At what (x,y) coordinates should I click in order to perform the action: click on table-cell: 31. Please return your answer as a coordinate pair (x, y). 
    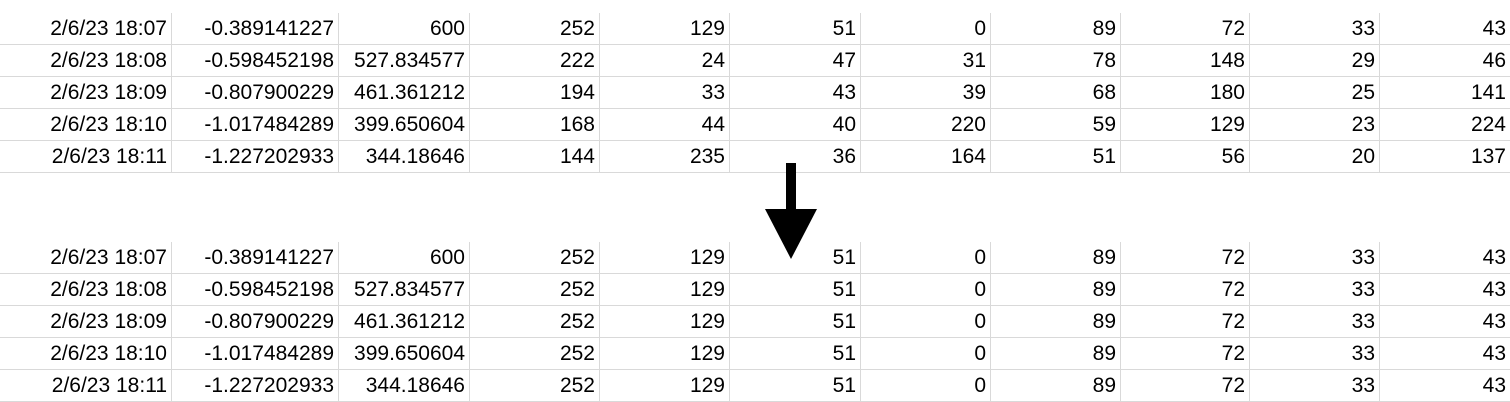
    Looking at the image, I should click on (926, 60).